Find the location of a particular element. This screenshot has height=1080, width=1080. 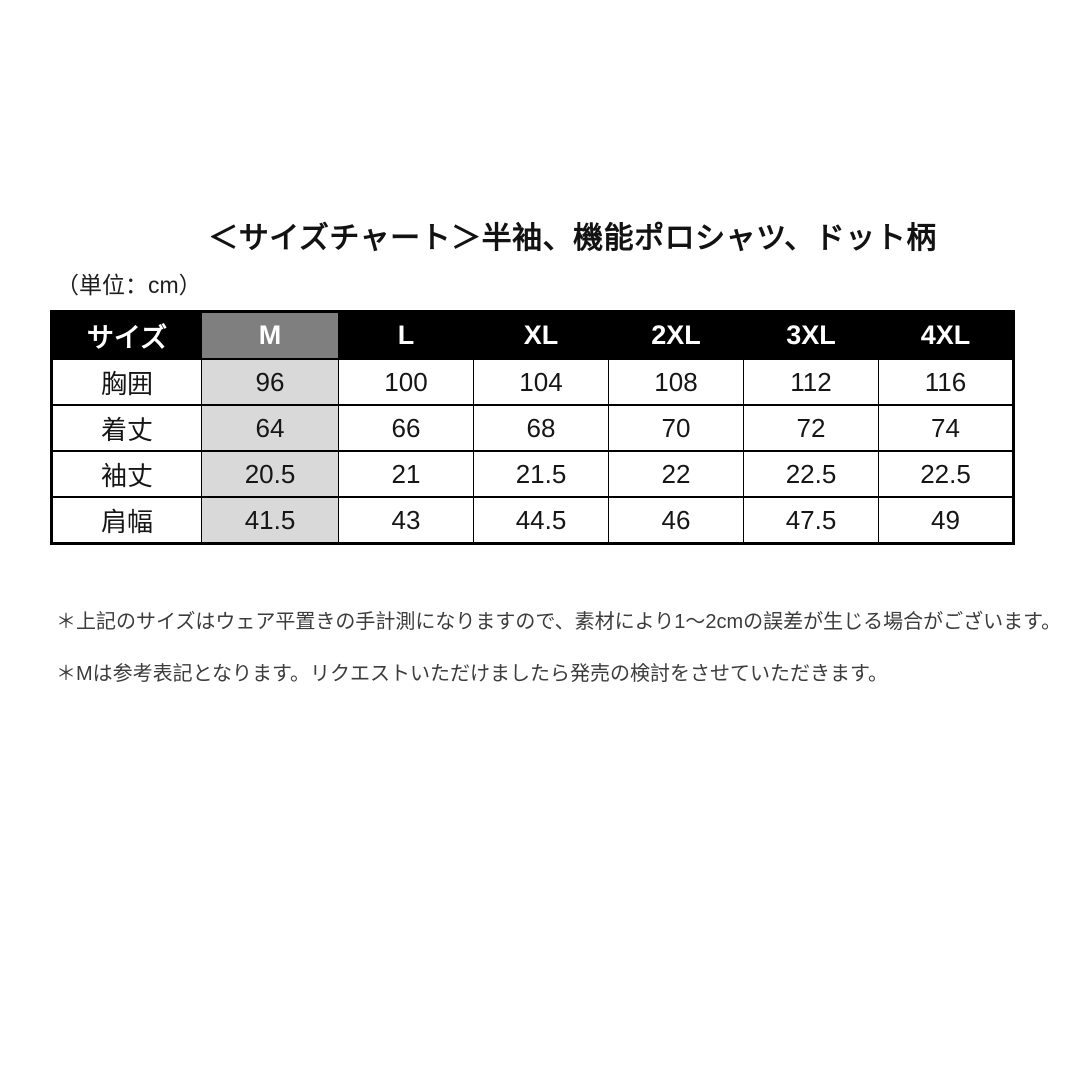

header-row: サイズ M L XL 2XL 3XL 4XL is located at coordinates (532, 335).